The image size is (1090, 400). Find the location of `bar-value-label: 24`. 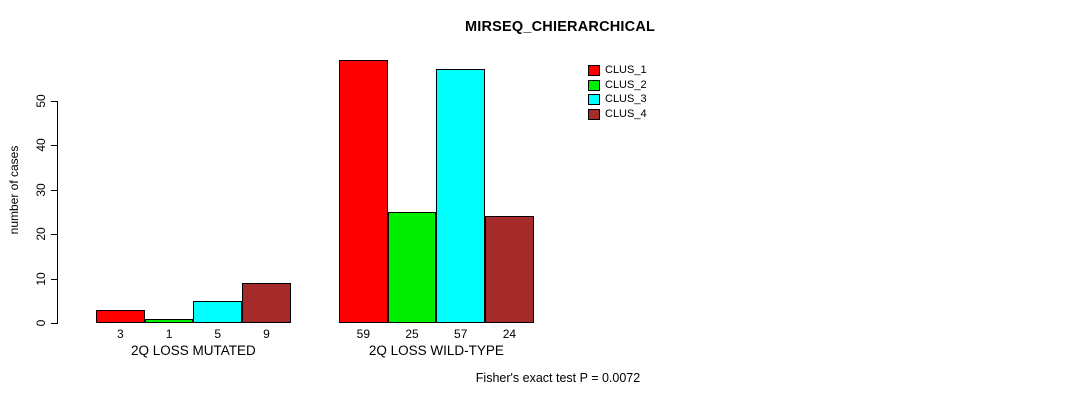

bar-value-label: 24 is located at coordinates (509, 334).